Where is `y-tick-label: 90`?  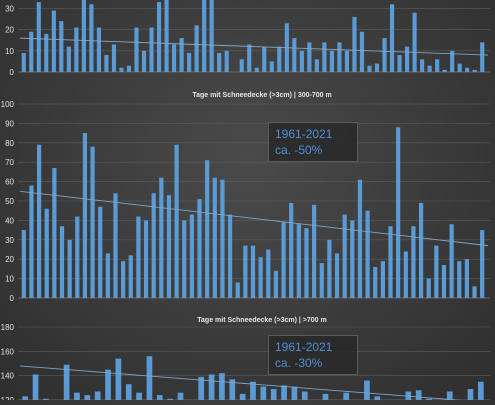
y-tick-label: 90 is located at coordinates (9, 123).